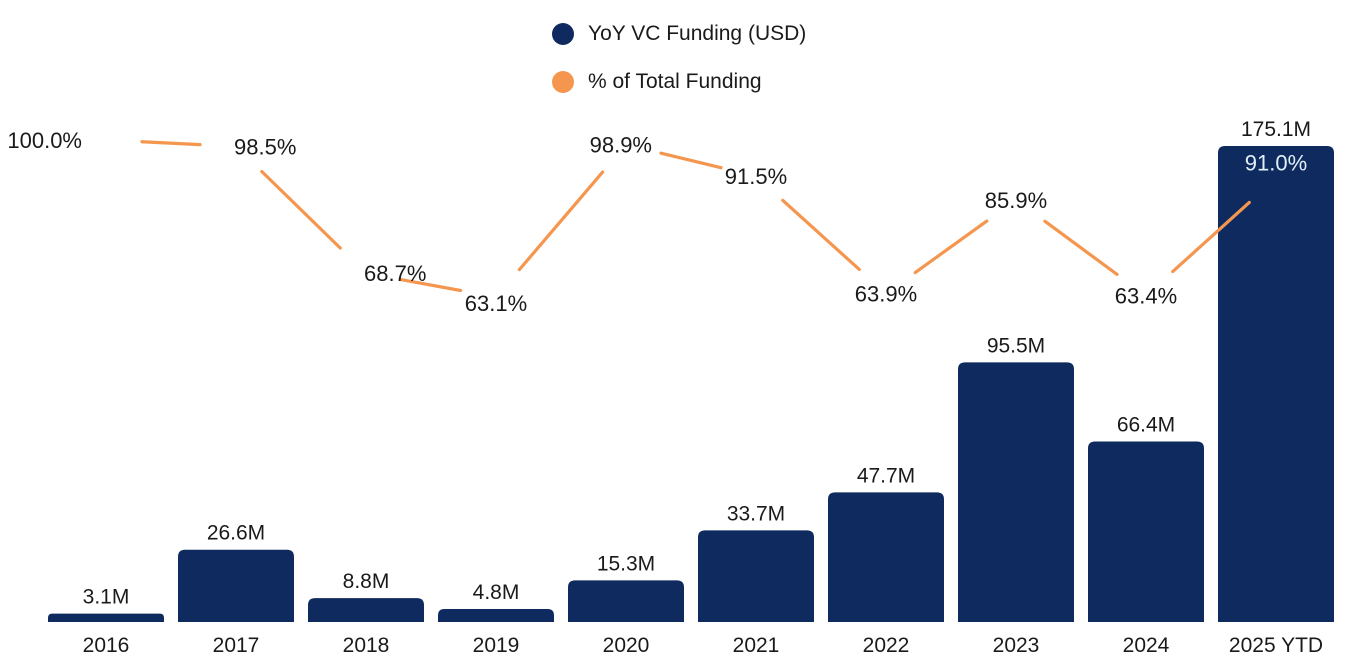 This screenshot has height=665, width=1363. Describe the element at coordinates (236, 645) in the screenshot. I see `x-axis-tick-label: 2017` at that location.